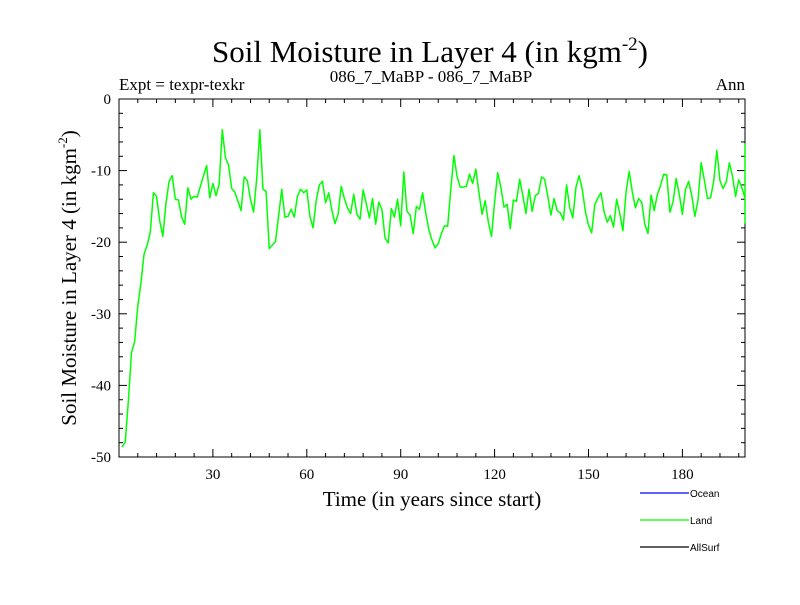 The height and width of the screenshot is (605, 800). What do you see at coordinates (705, 548) in the screenshot?
I see `legend-label-allsurf: AllSurf` at bounding box center [705, 548].